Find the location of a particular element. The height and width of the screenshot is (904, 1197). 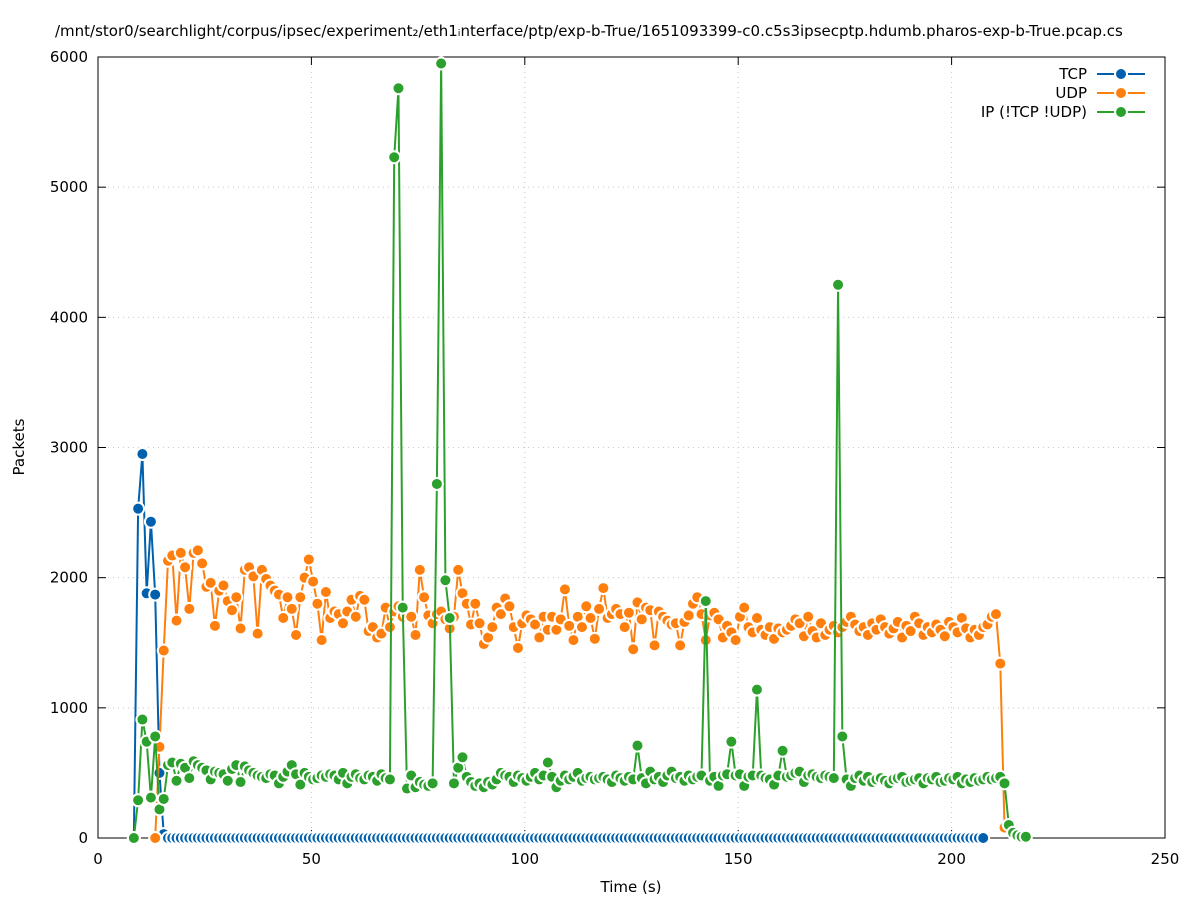

x-tick-label: 0 is located at coordinates (98, 859).